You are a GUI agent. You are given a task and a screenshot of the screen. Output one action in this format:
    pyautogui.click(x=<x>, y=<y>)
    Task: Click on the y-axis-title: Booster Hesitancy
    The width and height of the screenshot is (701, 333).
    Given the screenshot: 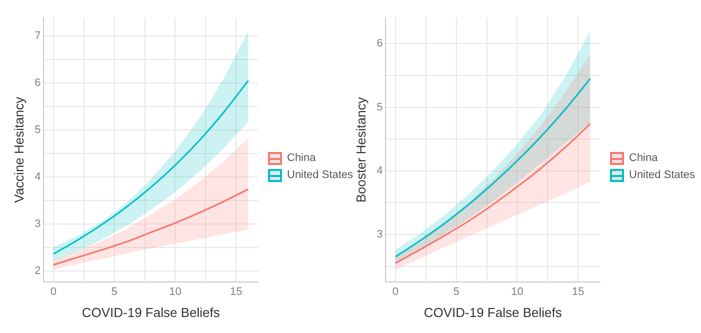 What is the action you would take?
    pyautogui.click(x=360, y=149)
    